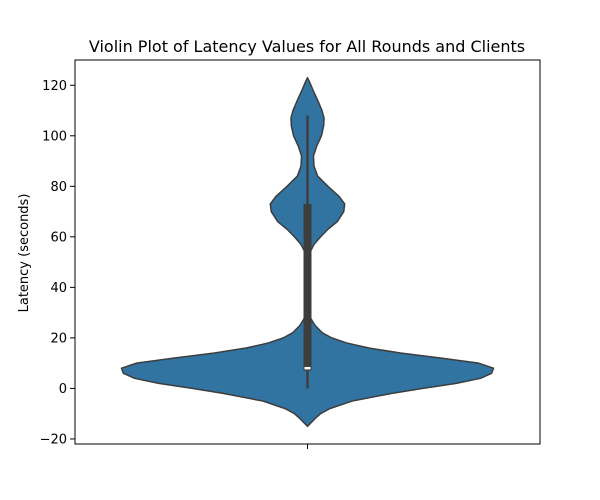  Describe the element at coordinates (57, 263) in the screenshot. I see `y-axis: −20 0 20 40 60 80 100 120` at that location.